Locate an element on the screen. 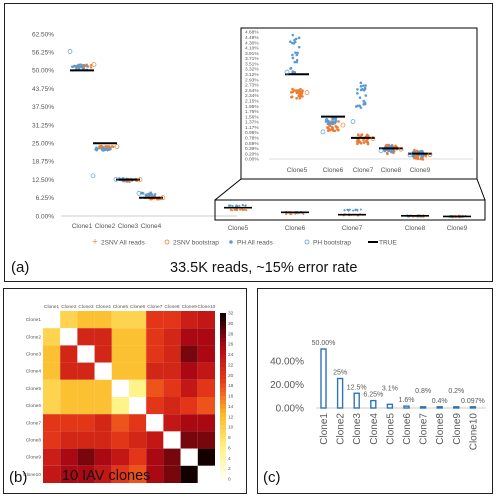  legend-label: 2SNV bootstrap is located at coordinates (196, 243).